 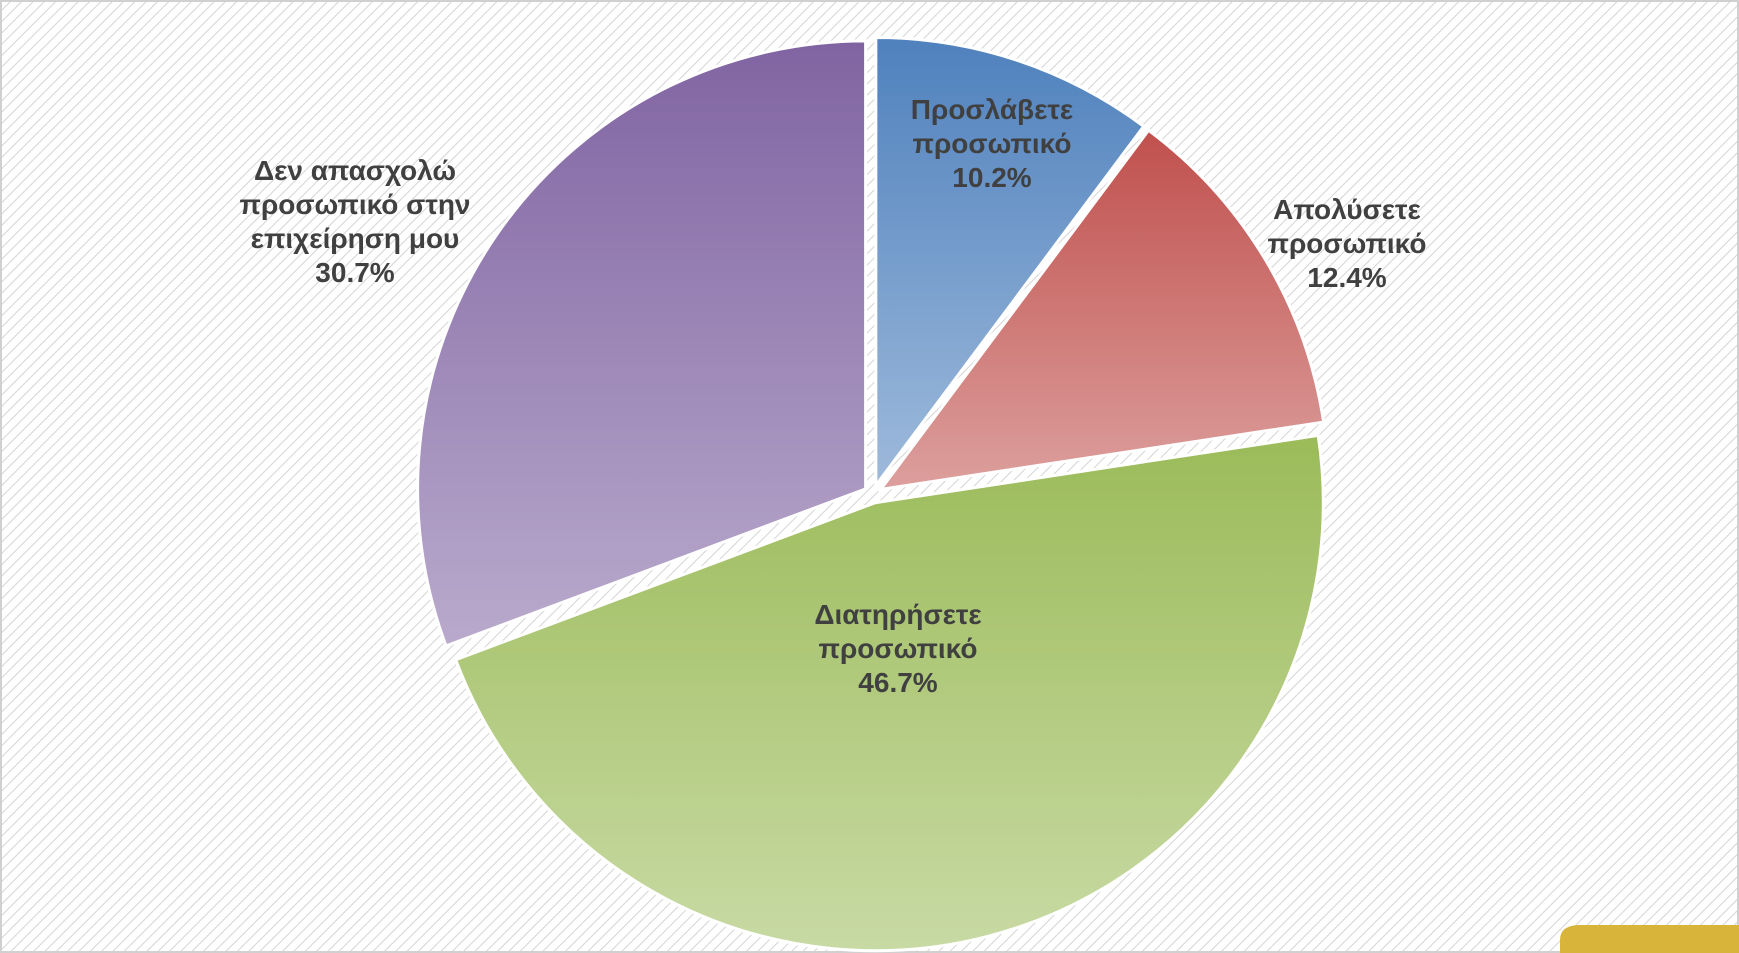 What do you see at coordinates (1649, 939) in the screenshot?
I see `logo` at bounding box center [1649, 939].